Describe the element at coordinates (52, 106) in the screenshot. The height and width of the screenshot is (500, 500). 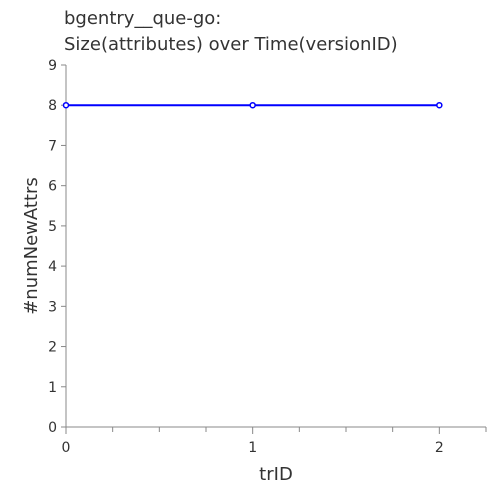
I see `y-tick-label-8: 8` at that location.